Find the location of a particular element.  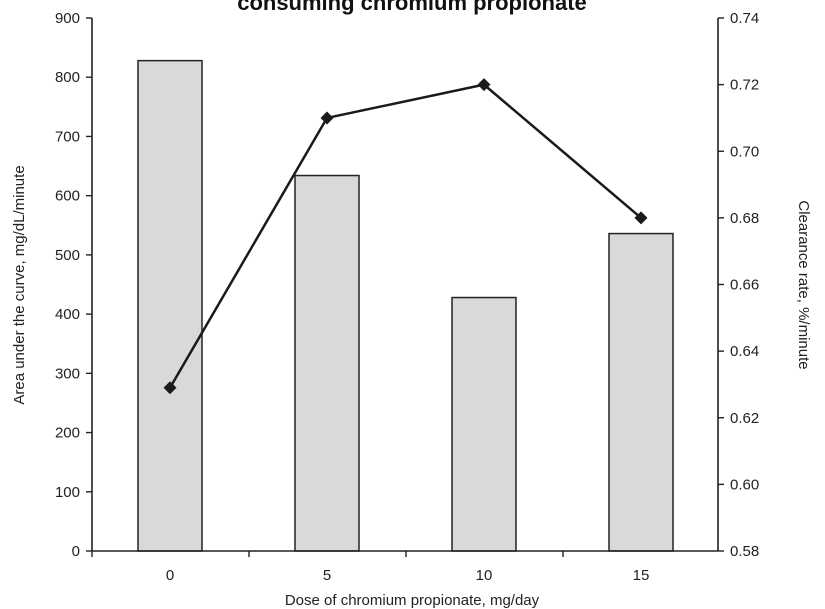

y-tick-label: 100 is located at coordinates (67, 492).